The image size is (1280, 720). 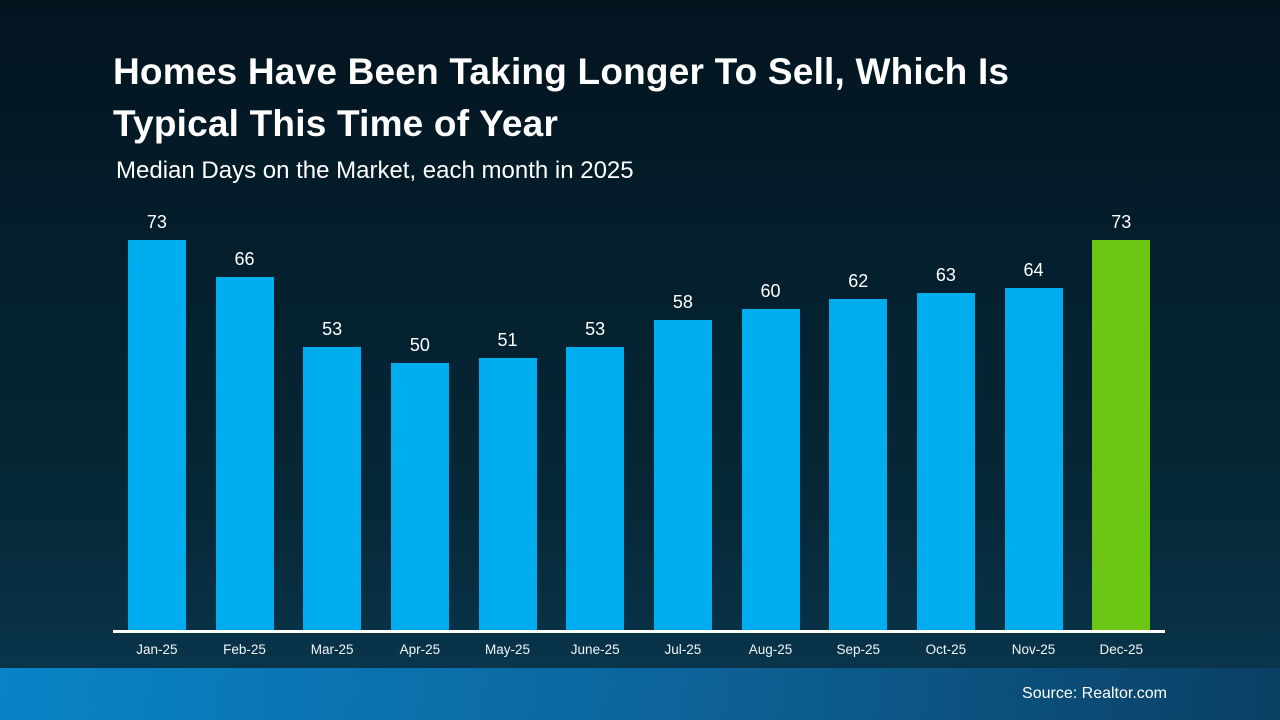 I want to click on bar-column-Mar-25: 53, so click(x=332, y=420).